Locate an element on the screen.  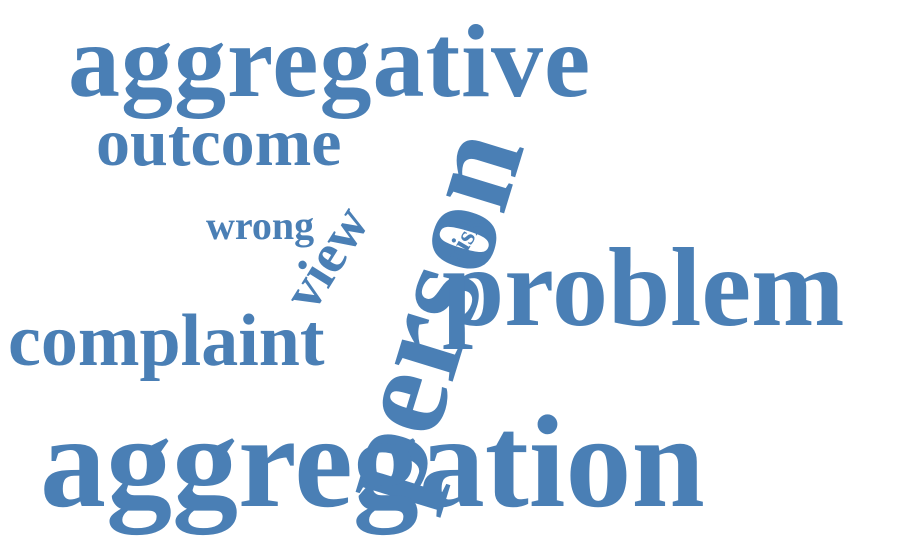
word-outcome: outcome is located at coordinates (219, 142).